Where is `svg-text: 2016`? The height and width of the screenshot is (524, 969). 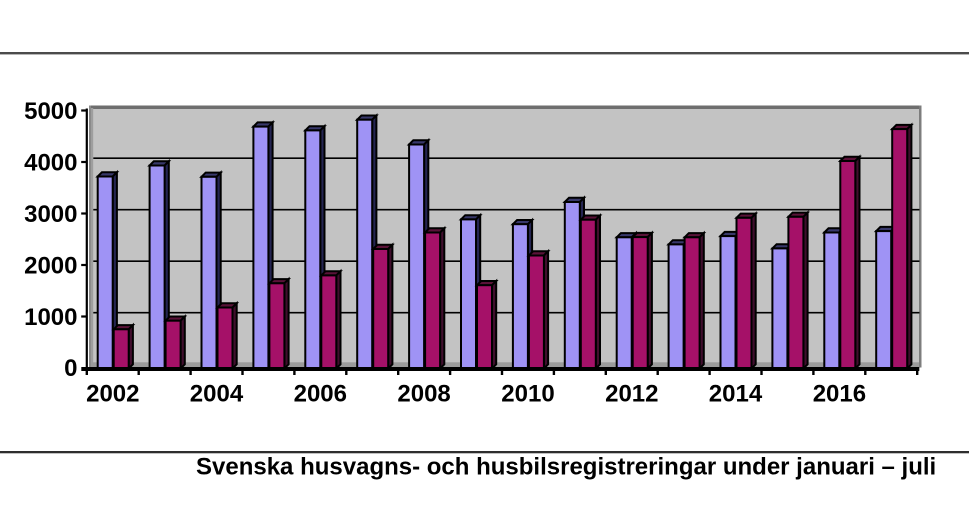 svg-text: 2016 is located at coordinates (839, 394).